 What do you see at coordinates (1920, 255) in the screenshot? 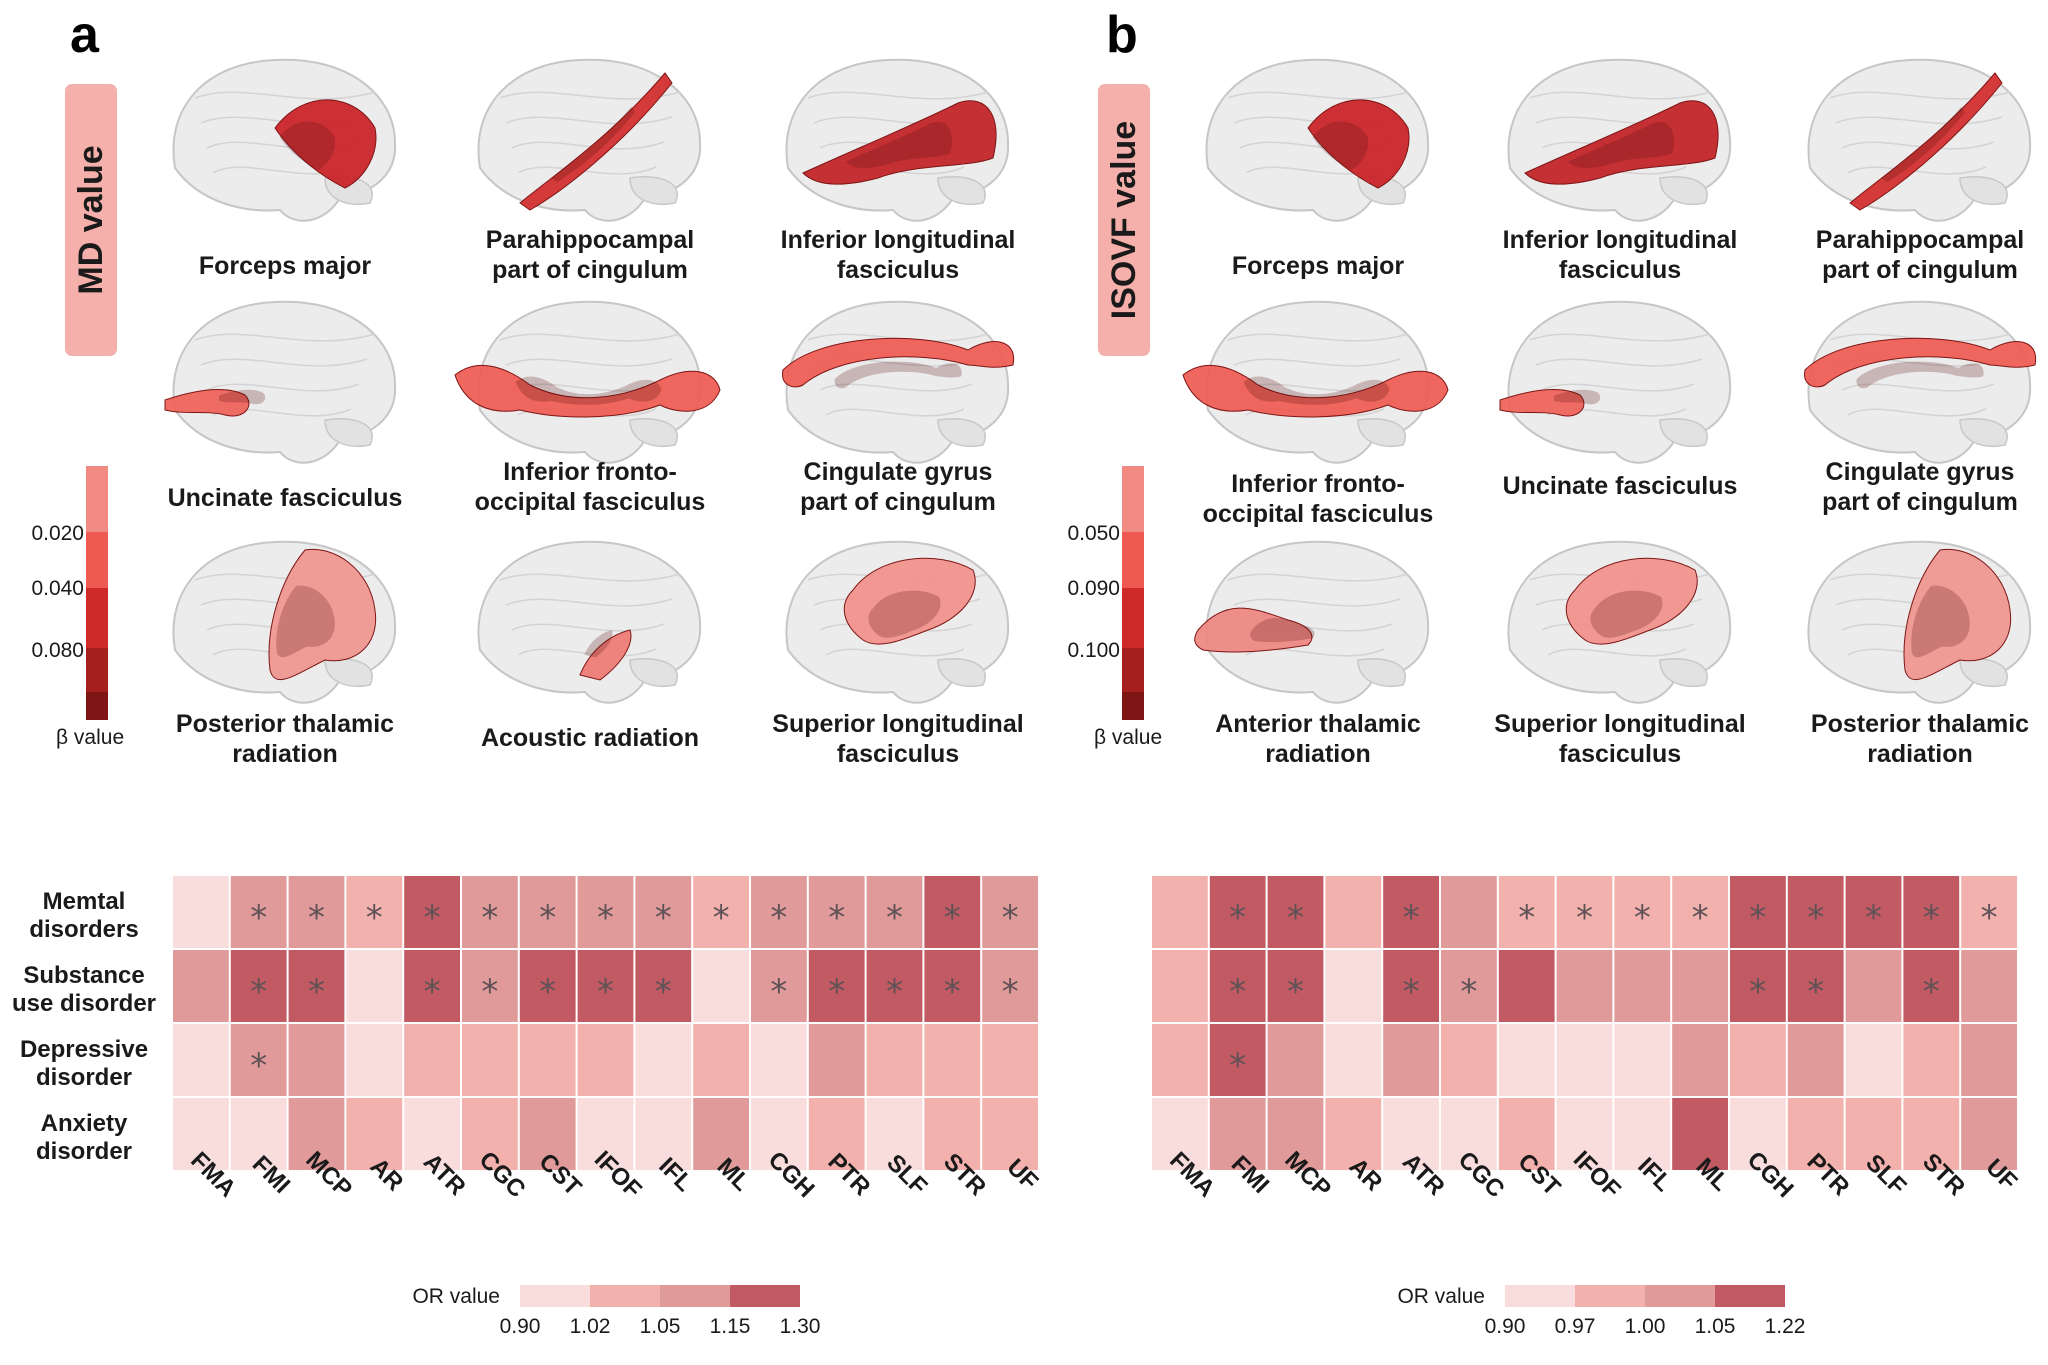
I see `tract-label-b-3: Parahippocampal part of cingulum` at bounding box center [1920, 255].